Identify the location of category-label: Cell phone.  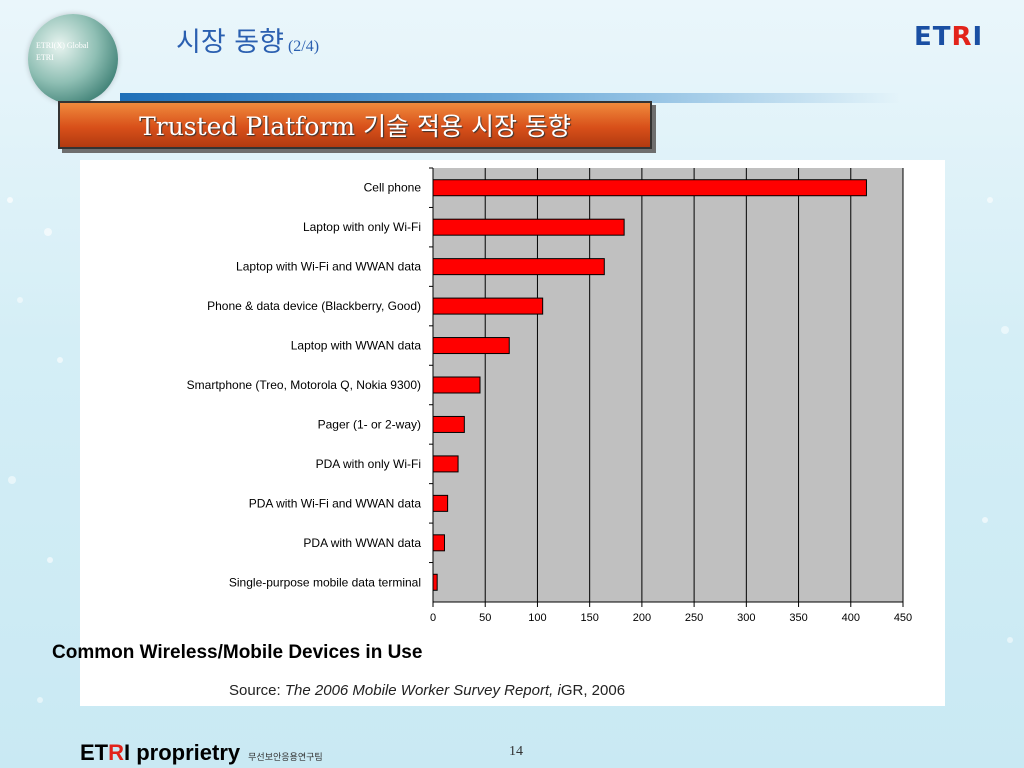
(393, 188).